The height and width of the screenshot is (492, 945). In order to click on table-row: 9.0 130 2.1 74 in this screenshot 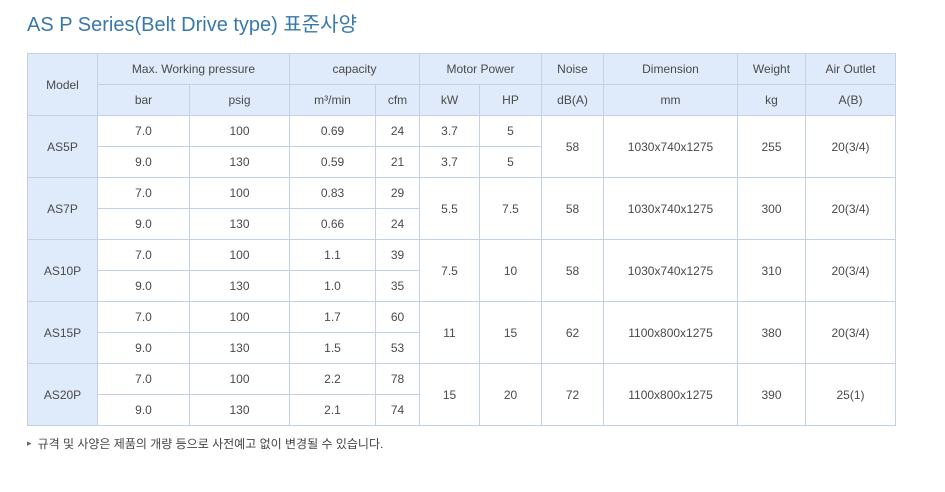, I will do `click(462, 410)`.